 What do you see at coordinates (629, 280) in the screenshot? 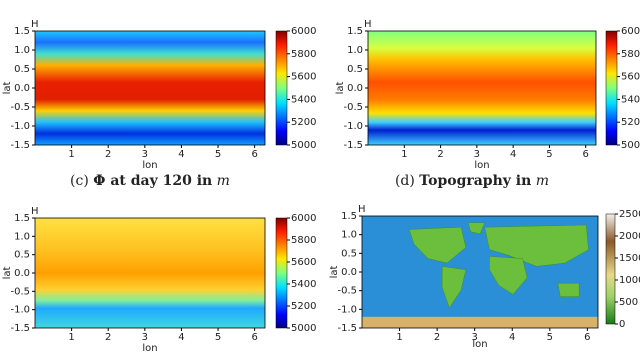
I see `colorbar-tick-label: 1000` at bounding box center [629, 280].